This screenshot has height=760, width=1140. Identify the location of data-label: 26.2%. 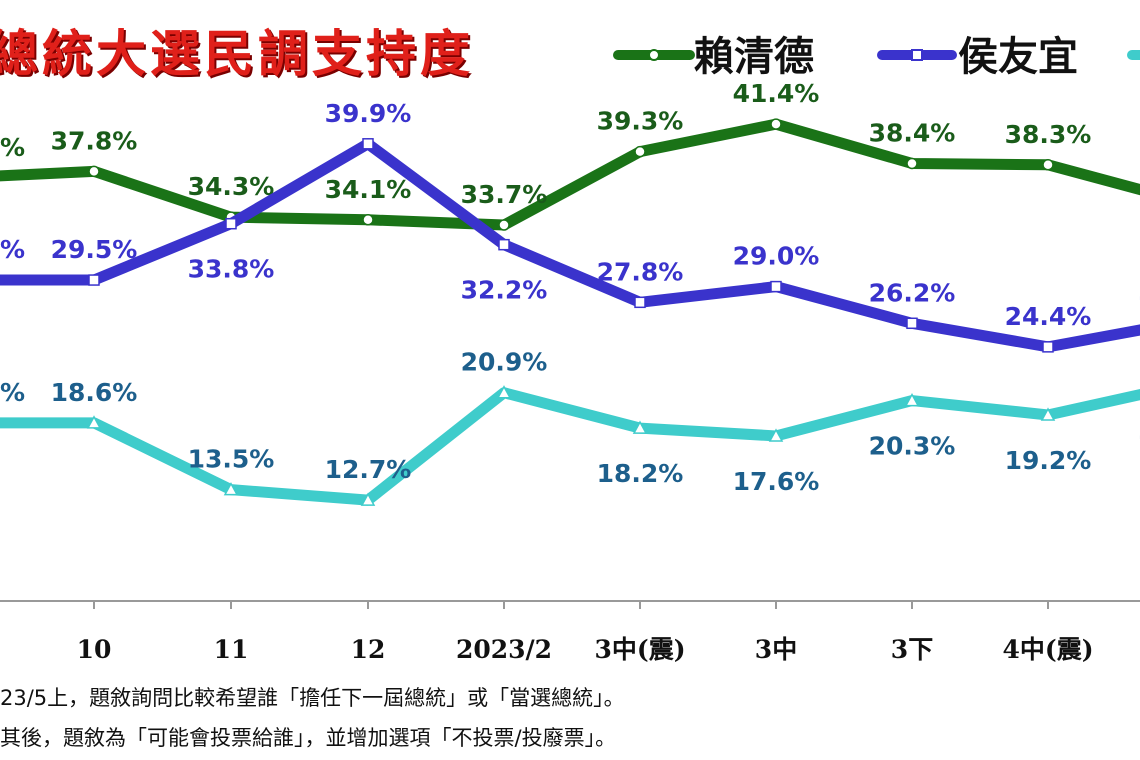
(912, 292).